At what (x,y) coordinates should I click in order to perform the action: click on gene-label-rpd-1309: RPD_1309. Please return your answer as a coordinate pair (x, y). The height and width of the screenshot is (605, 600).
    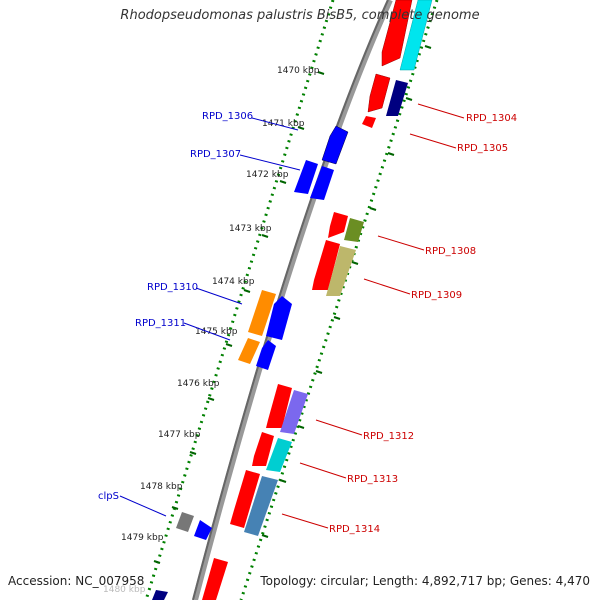
    Looking at the image, I should click on (436, 295).